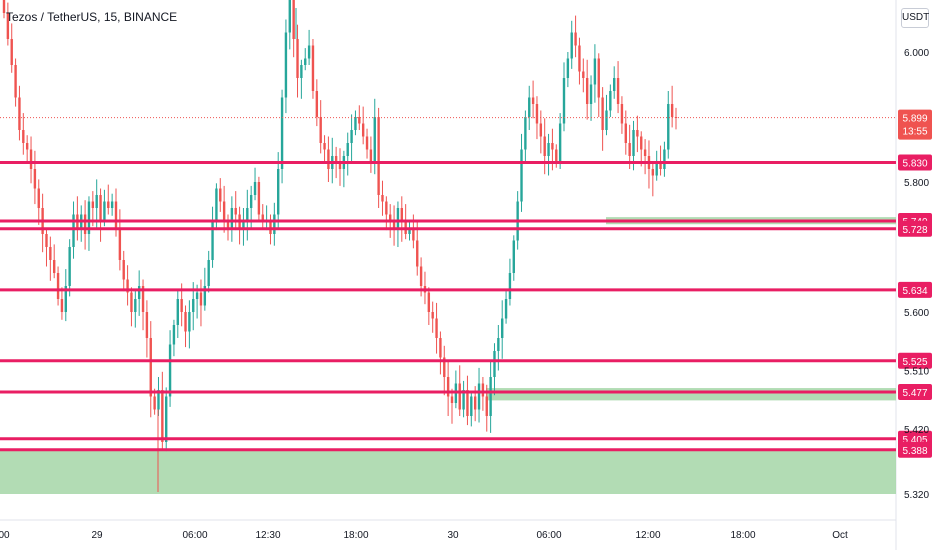 This screenshot has height=550, width=932. What do you see at coordinates (916, 495) in the screenshot?
I see `y-tick-label: 5.320` at bounding box center [916, 495].